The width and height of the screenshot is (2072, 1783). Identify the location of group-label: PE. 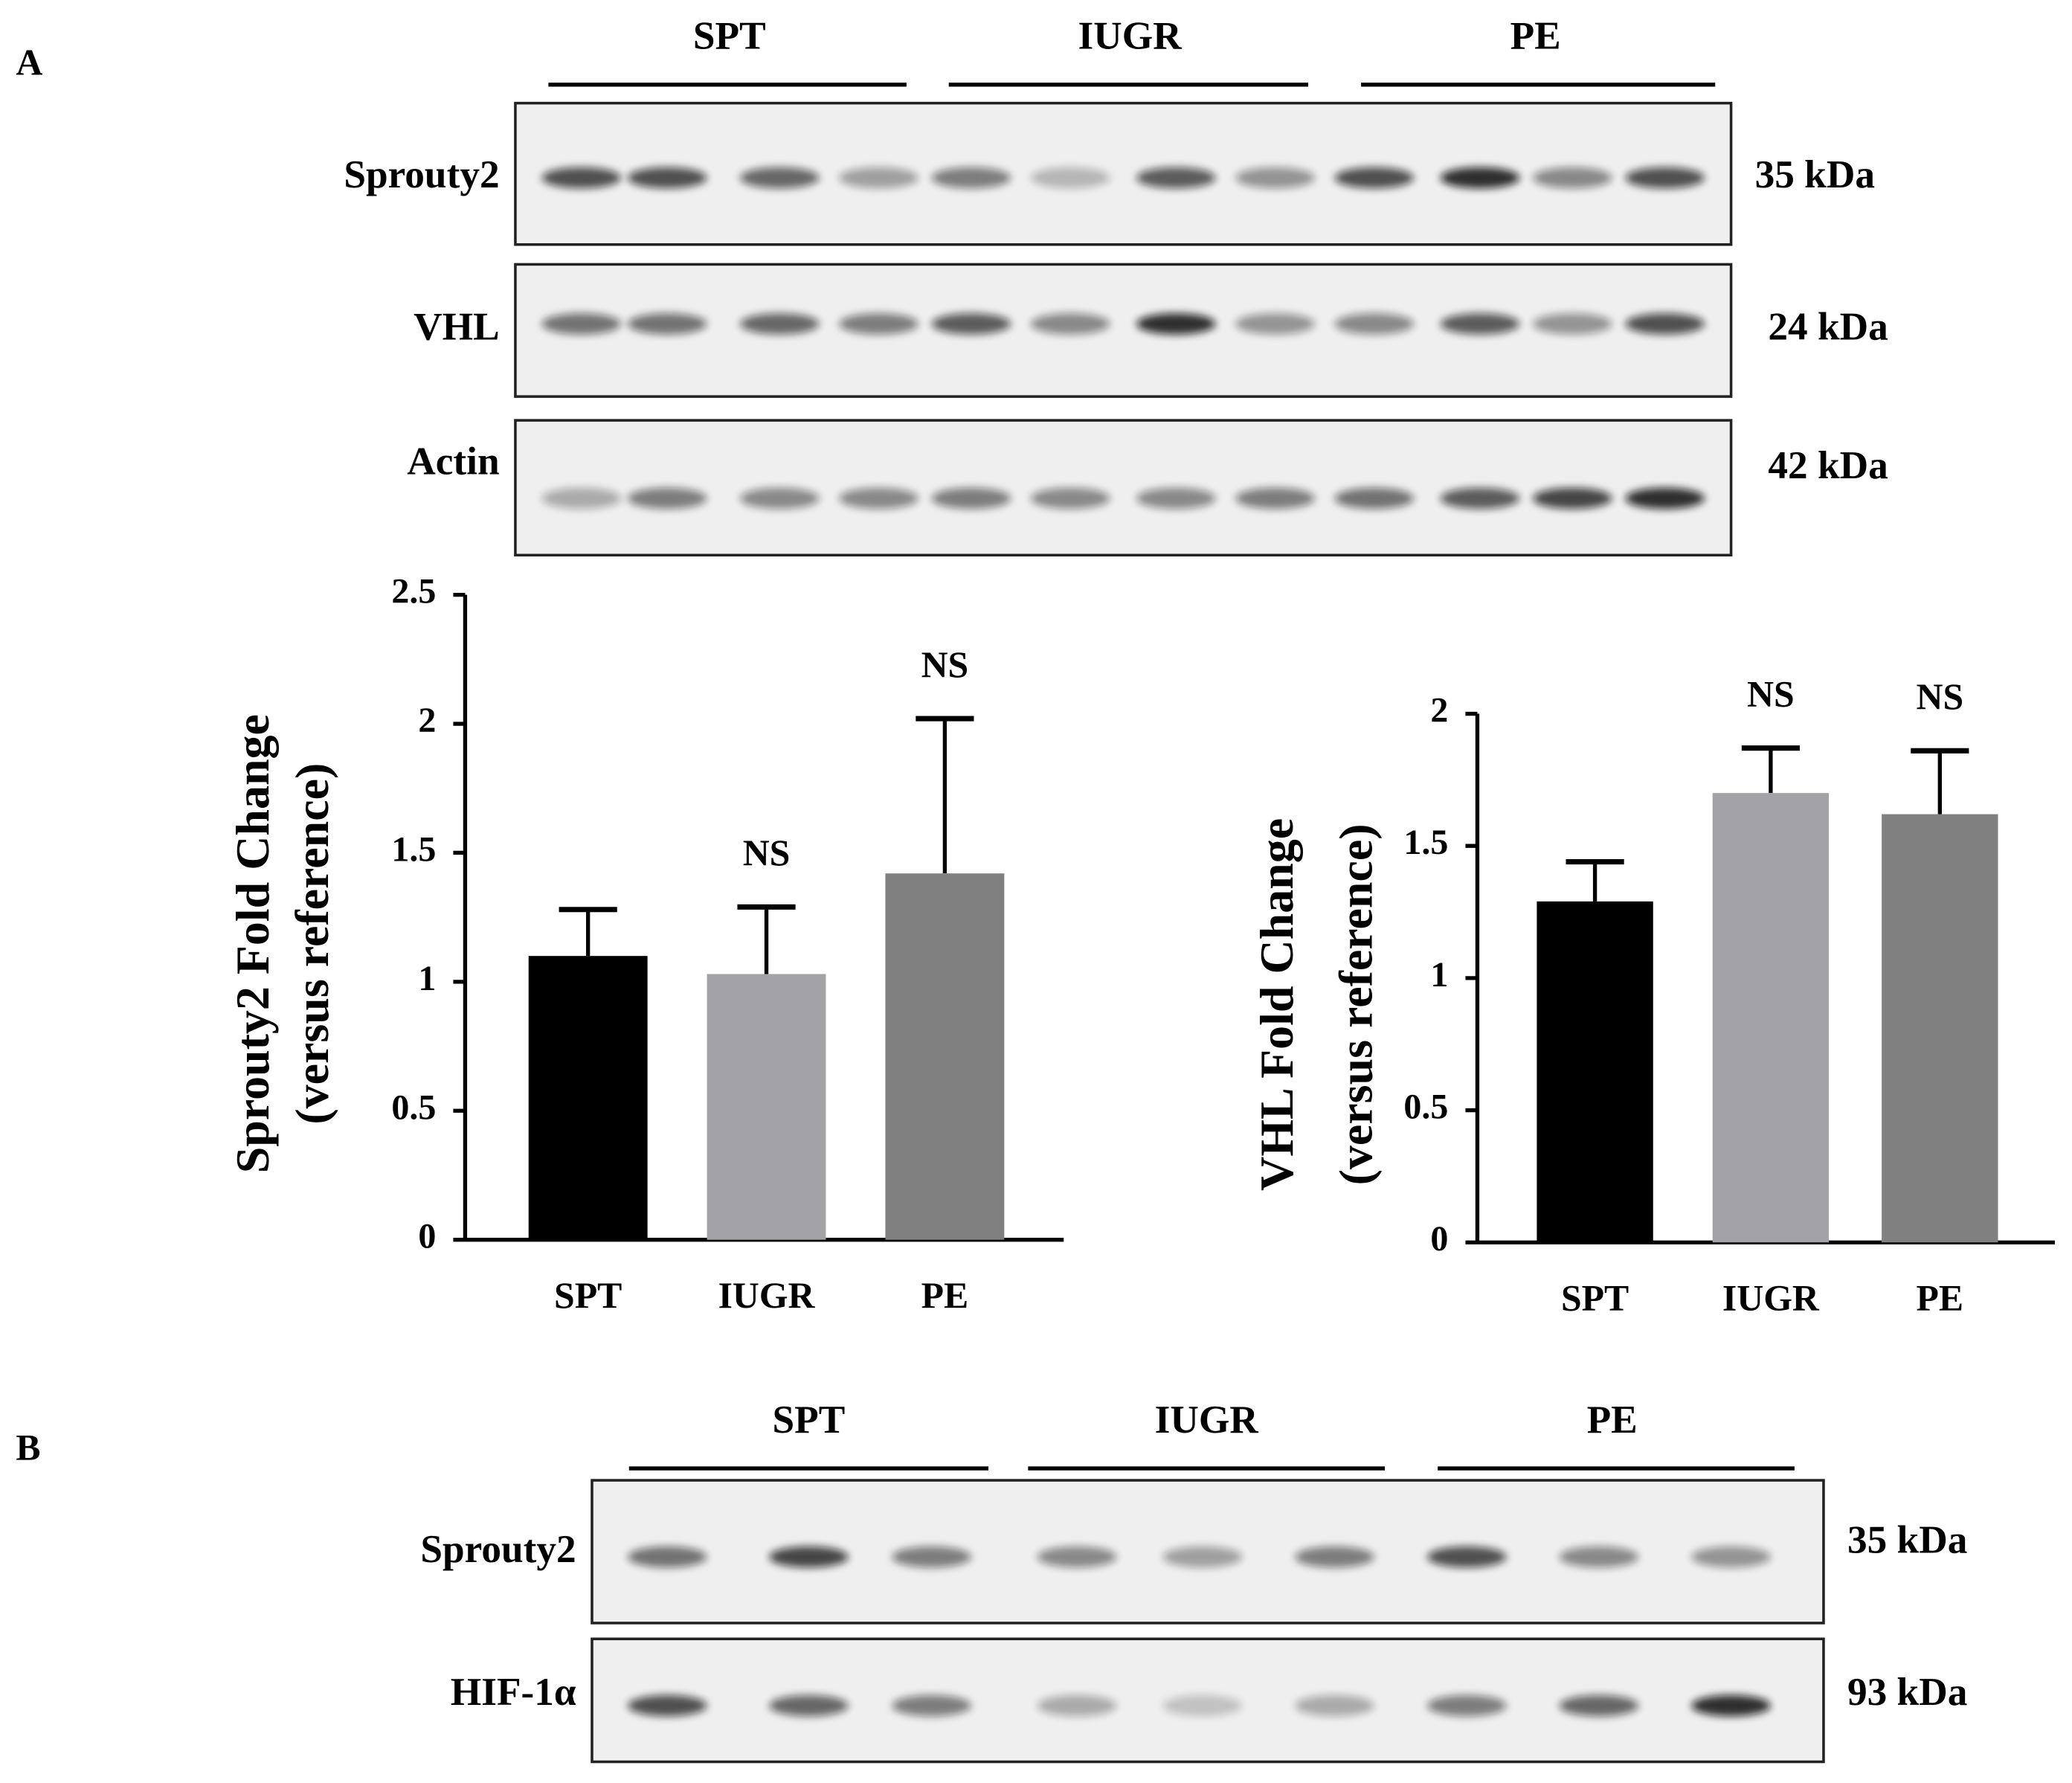
(1612, 1420).